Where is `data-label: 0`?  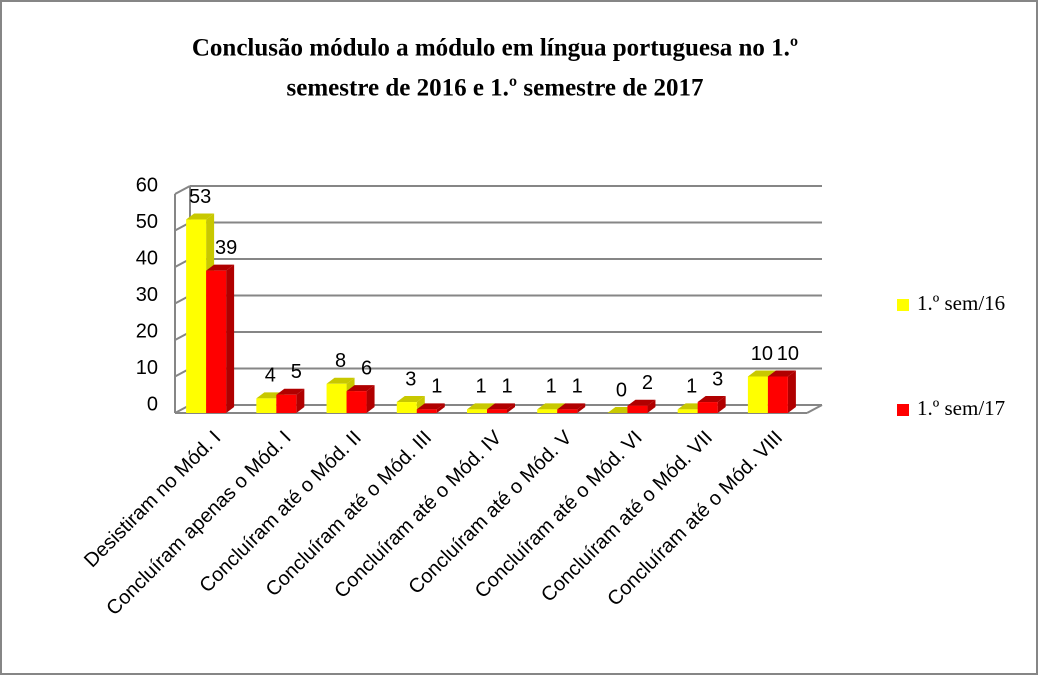 data-label: 0 is located at coordinates (621, 390).